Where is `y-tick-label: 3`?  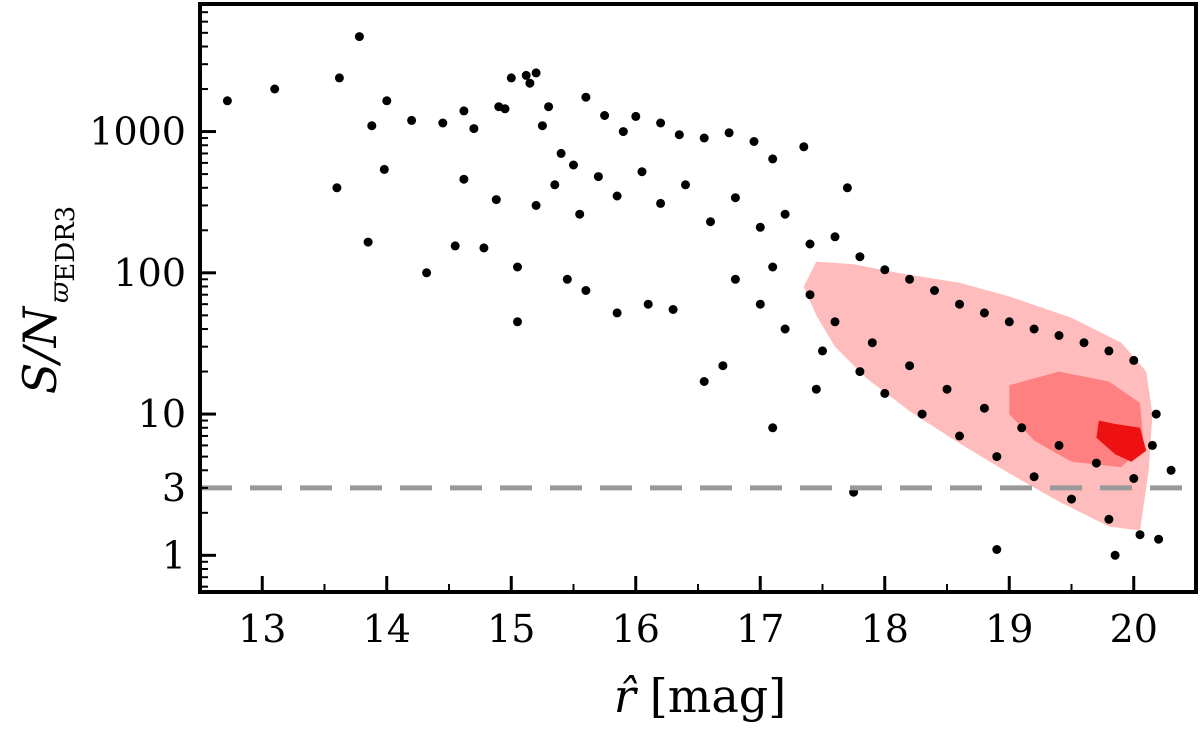
y-tick-label: 3 is located at coordinates (174, 488).